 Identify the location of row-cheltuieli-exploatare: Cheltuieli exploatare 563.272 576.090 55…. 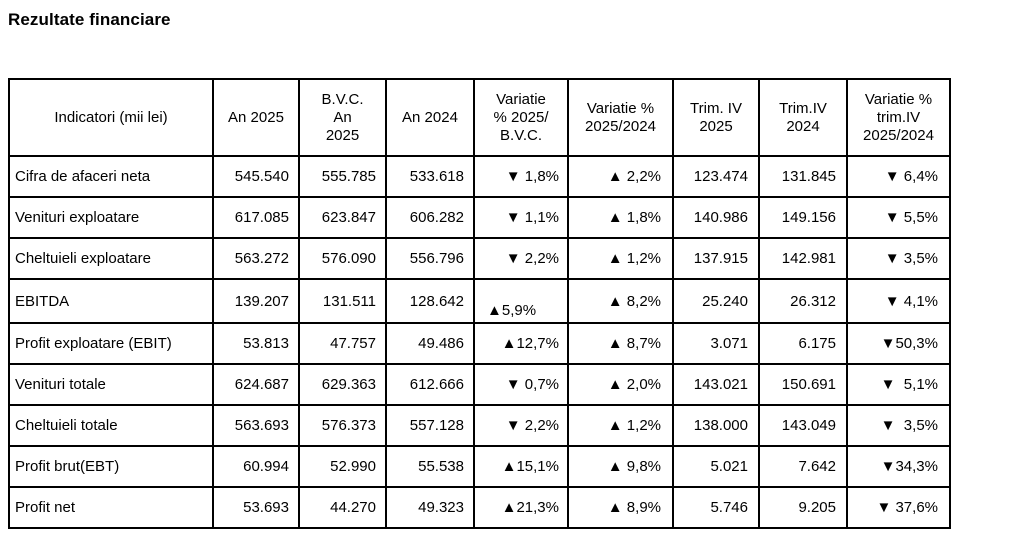
(479, 258).